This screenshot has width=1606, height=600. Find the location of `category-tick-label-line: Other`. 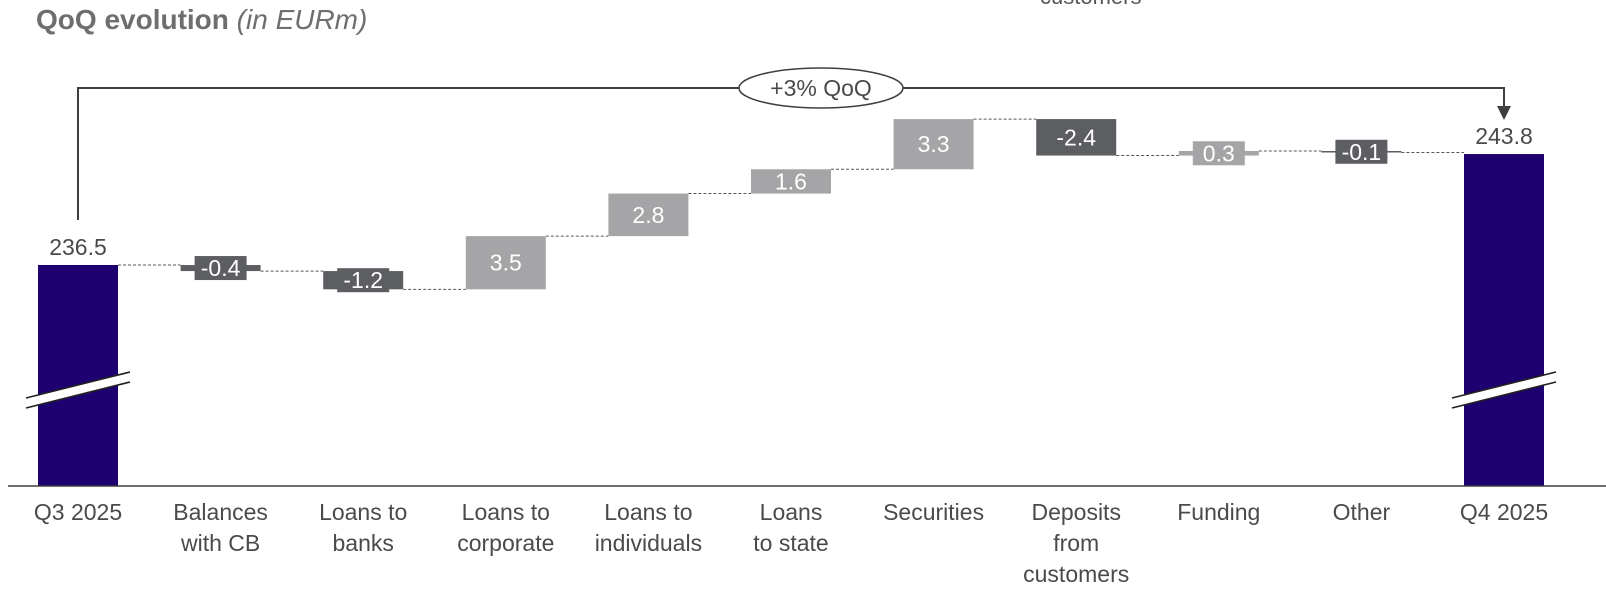

category-tick-label-line: Other is located at coordinates (1362, 512).